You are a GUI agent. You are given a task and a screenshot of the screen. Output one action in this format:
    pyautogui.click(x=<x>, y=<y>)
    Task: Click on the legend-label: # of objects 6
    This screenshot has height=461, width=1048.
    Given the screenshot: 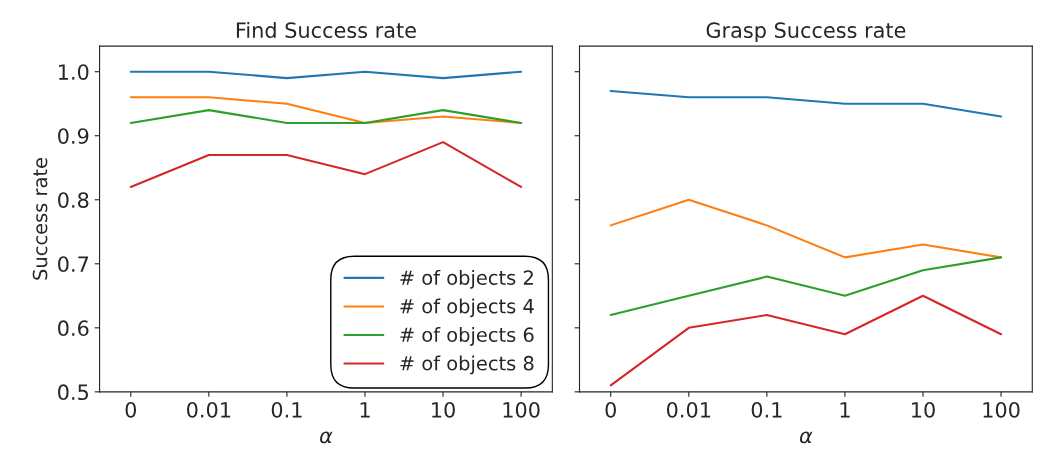 What is the action you would take?
    pyautogui.click(x=467, y=336)
    